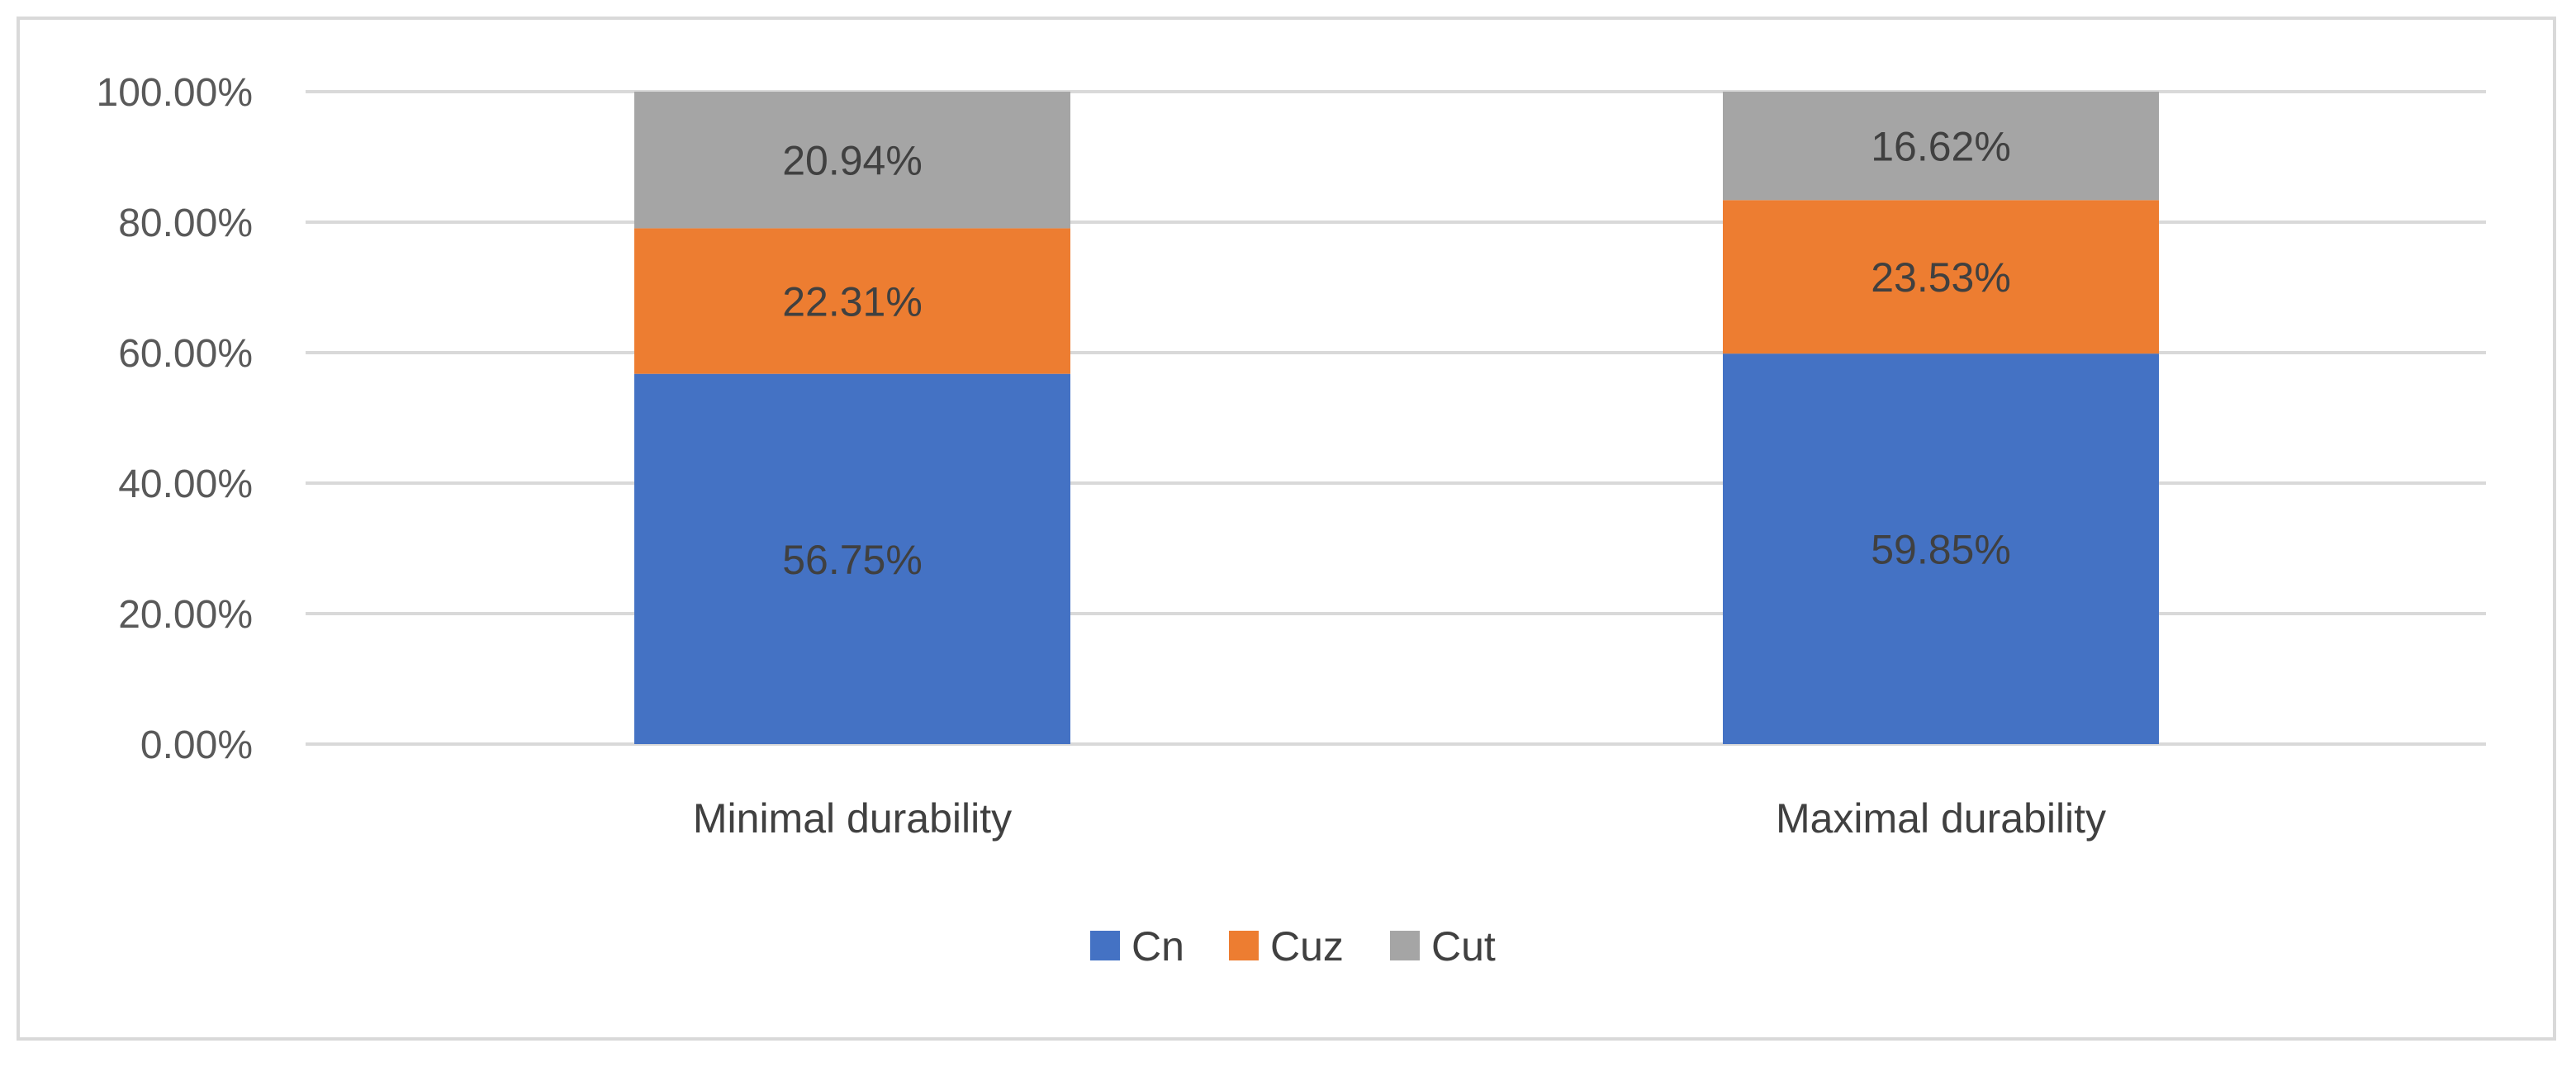  Describe the element at coordinates (185, 484) in the screenshot. I see `y-tick-label: 40.00%` at that location.